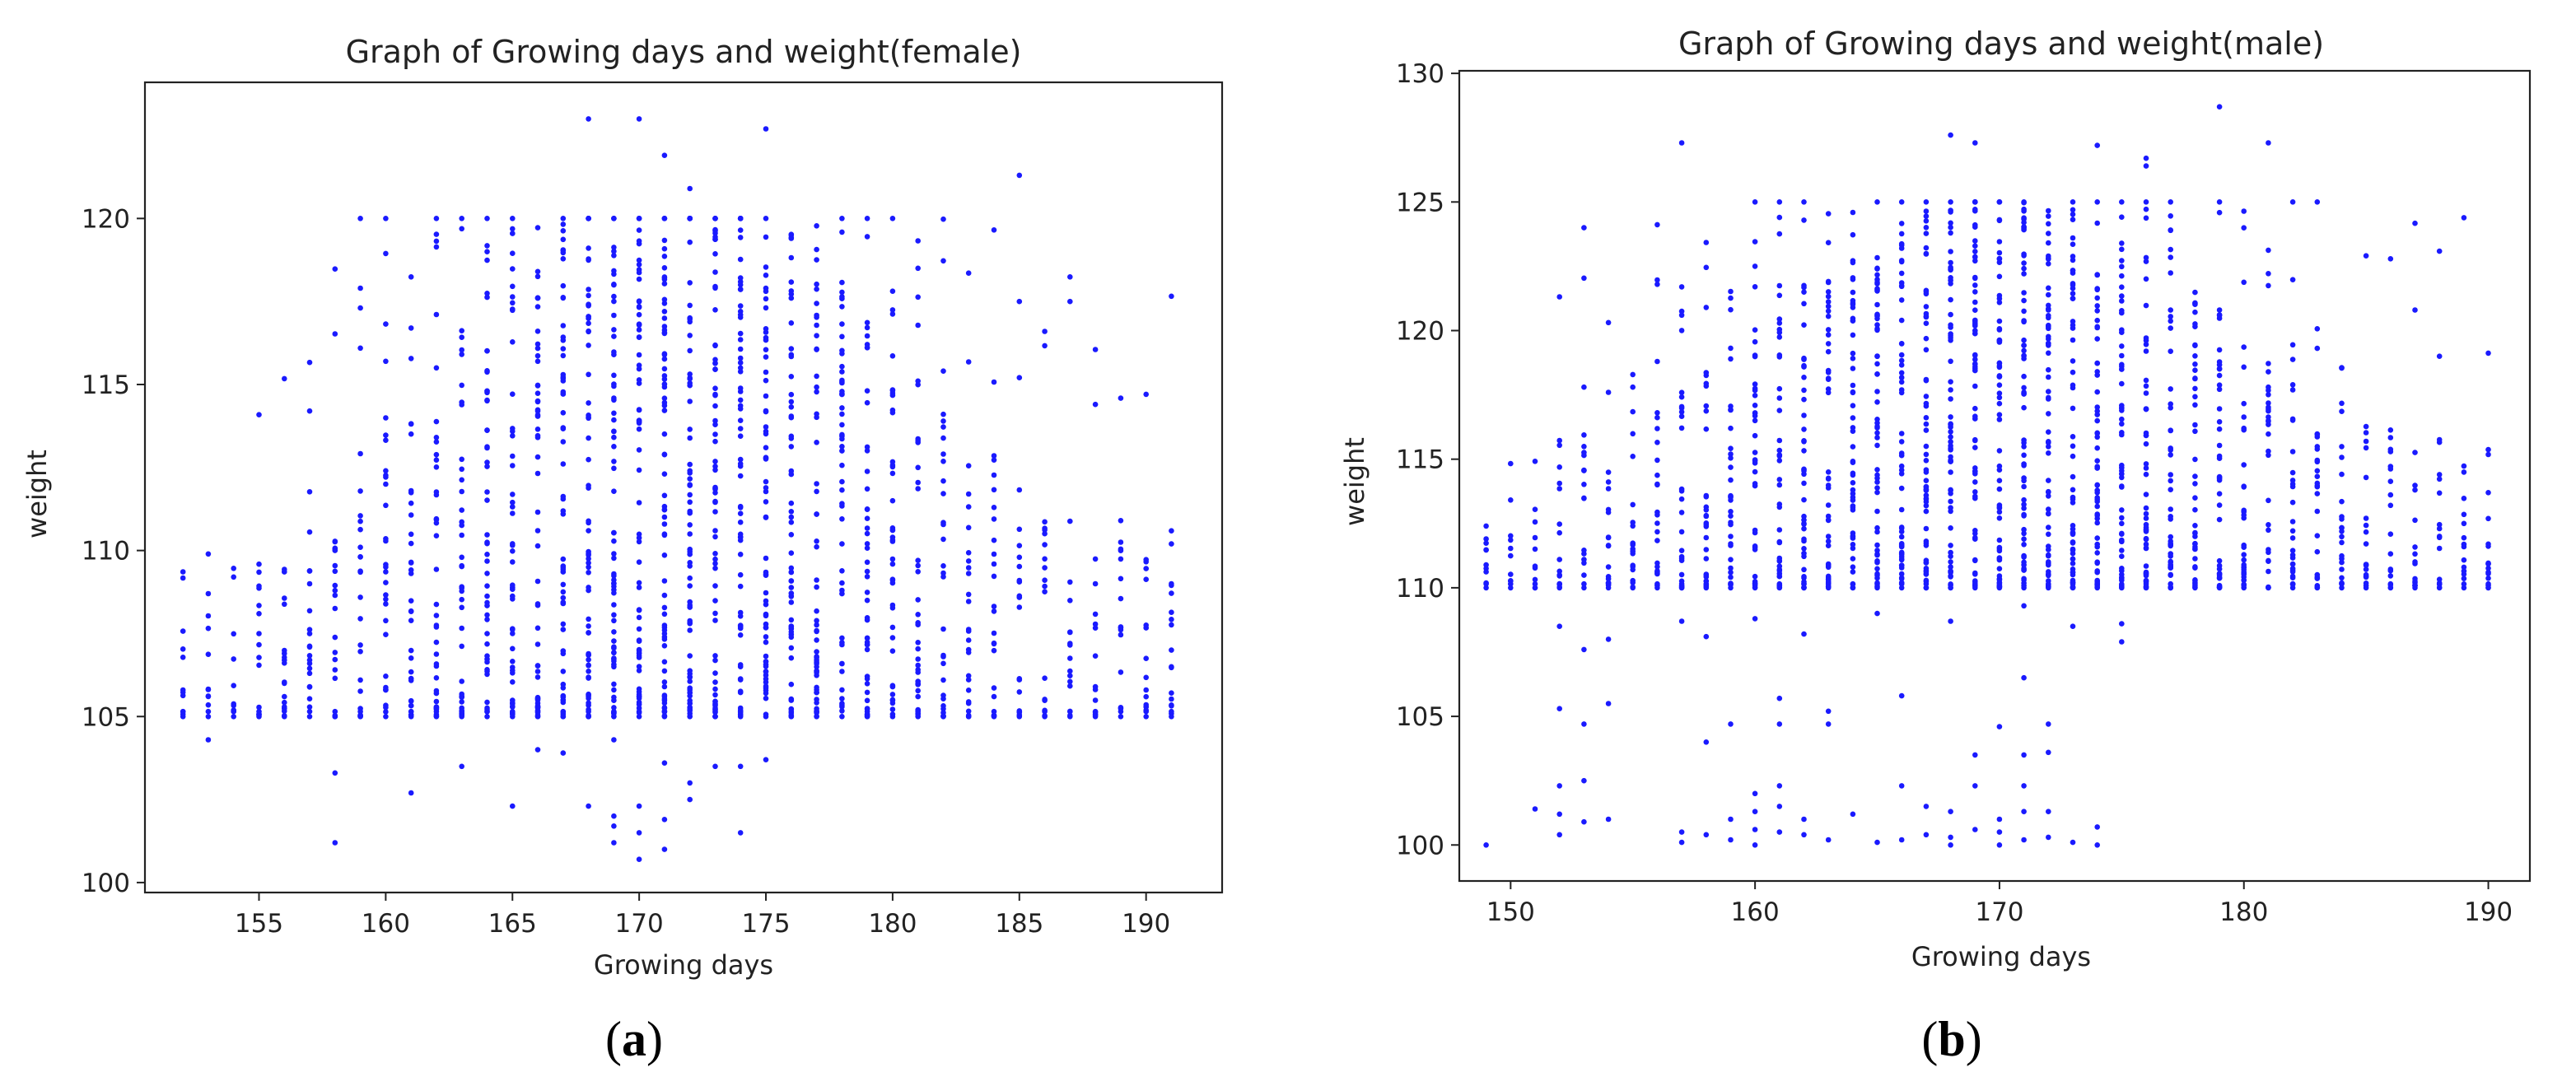 The height and width of the screenshot is (1086, 2576). Describe the element at coordinates (106, 219) in the screenshot. I see `y-tick-label: 120` at that location.